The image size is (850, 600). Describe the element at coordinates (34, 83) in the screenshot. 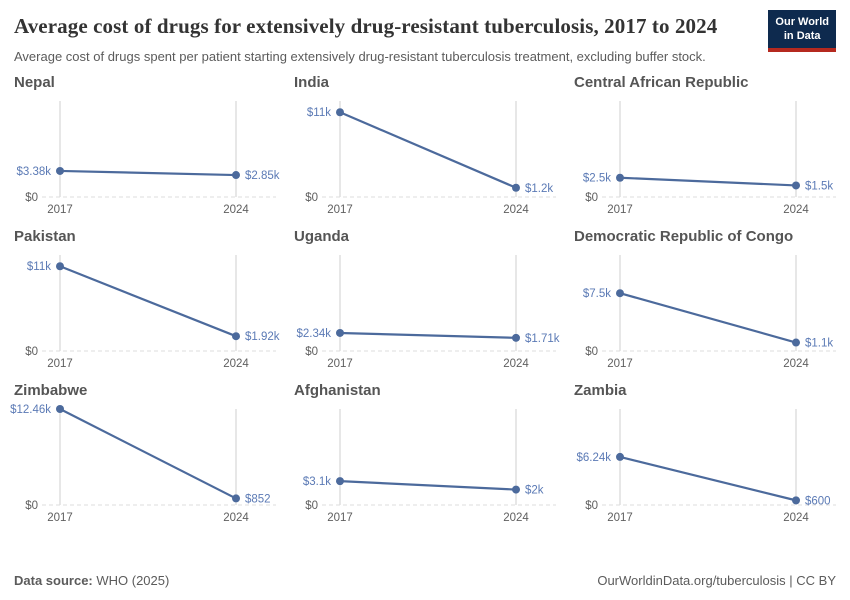

I see `facet-title-nepal: Nepal` at that location.